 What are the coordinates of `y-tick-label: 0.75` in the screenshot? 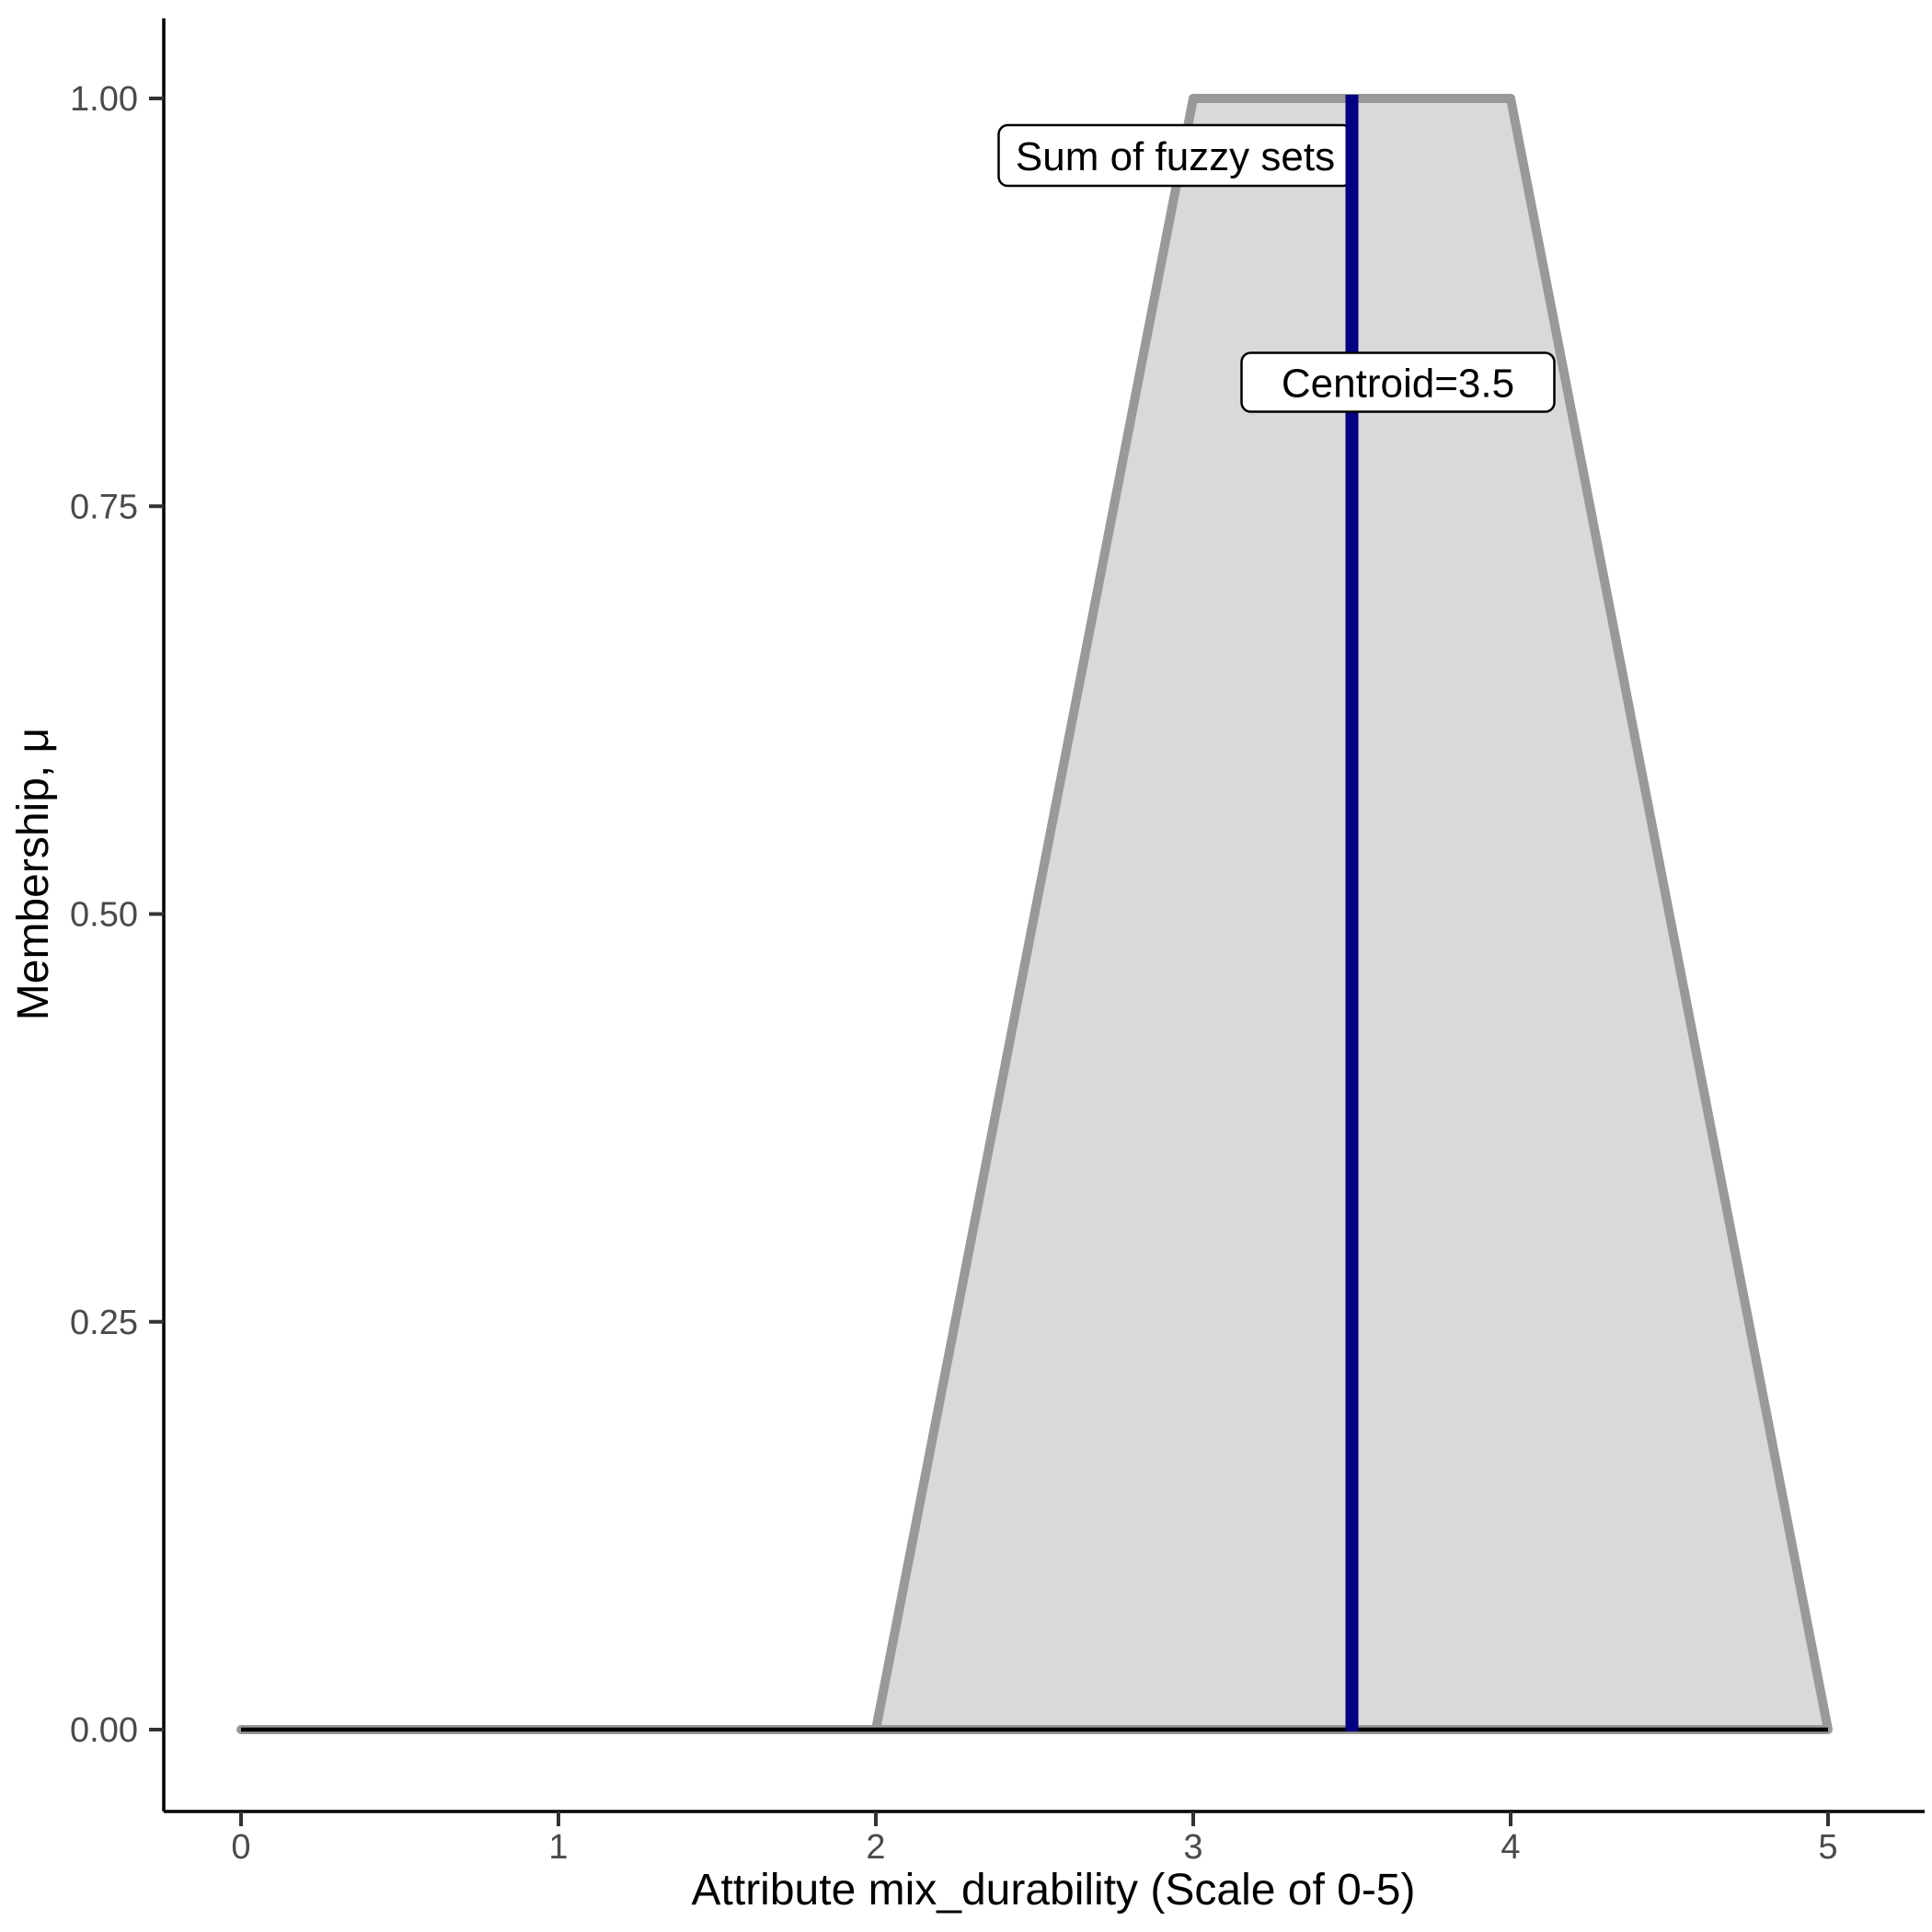 It's located at (104, 507).